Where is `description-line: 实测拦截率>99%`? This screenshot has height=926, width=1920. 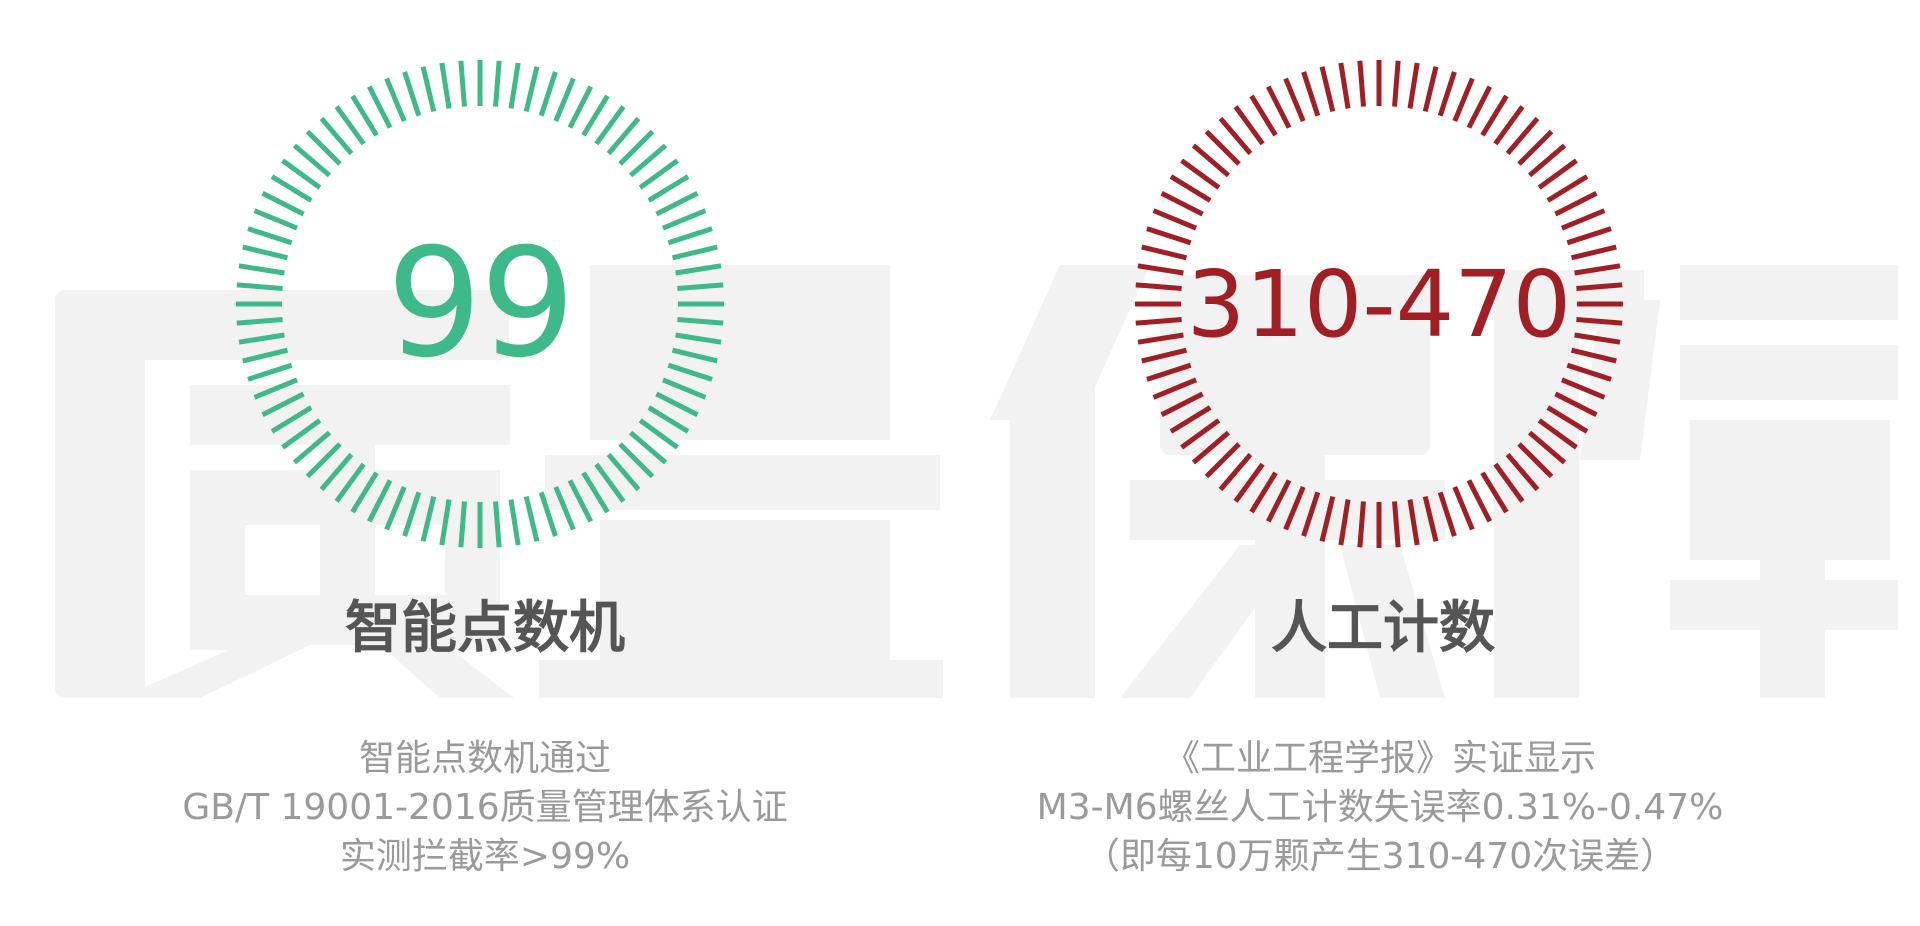 description-line: 实测拦截率>99% is located at coordinates (485, 856).